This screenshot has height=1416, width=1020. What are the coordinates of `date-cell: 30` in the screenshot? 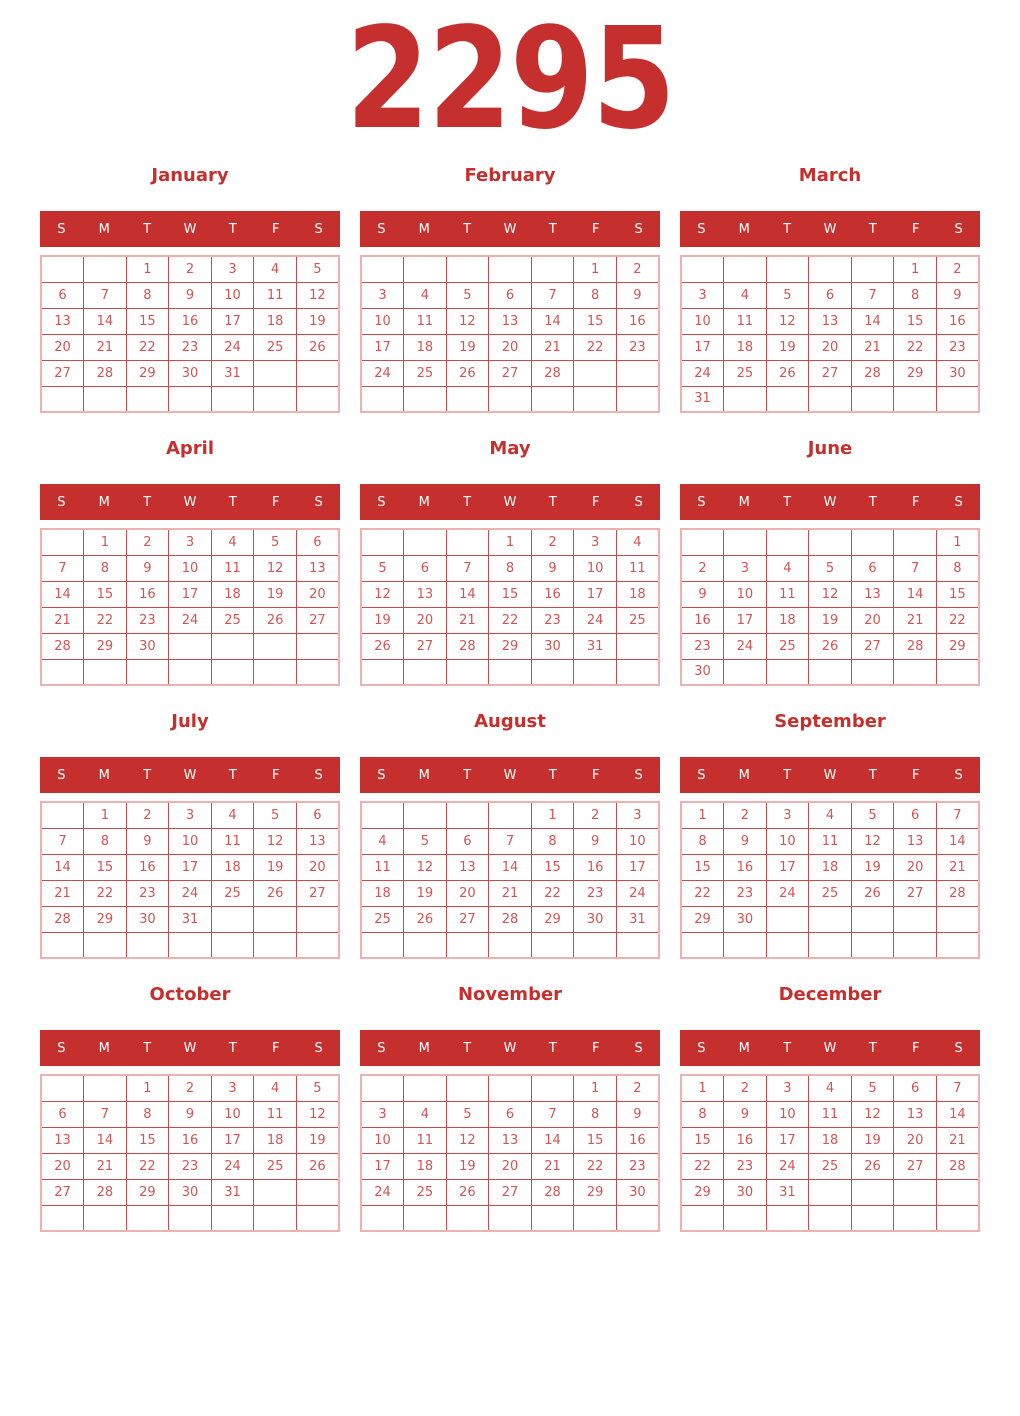 It's located at (147, 919).